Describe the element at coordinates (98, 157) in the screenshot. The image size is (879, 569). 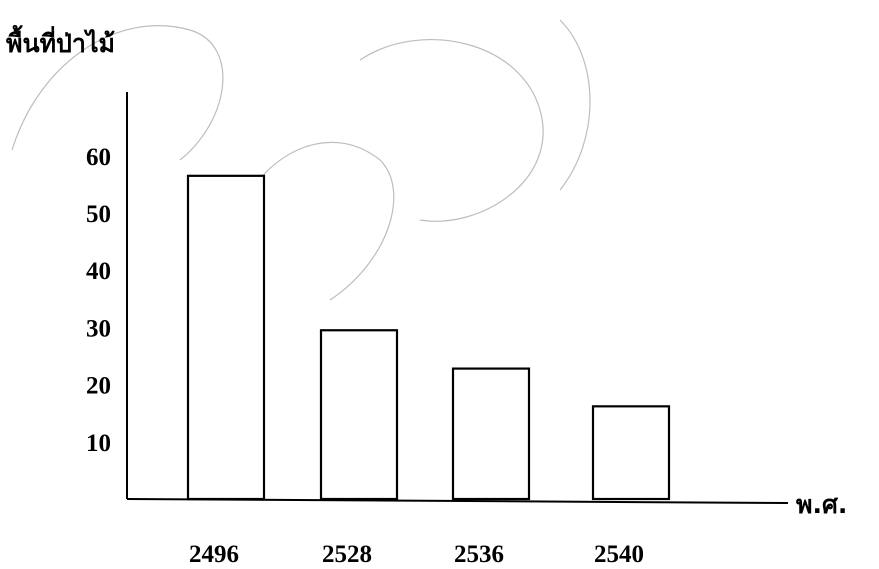
I see `y-tick-label: 60` at that location.